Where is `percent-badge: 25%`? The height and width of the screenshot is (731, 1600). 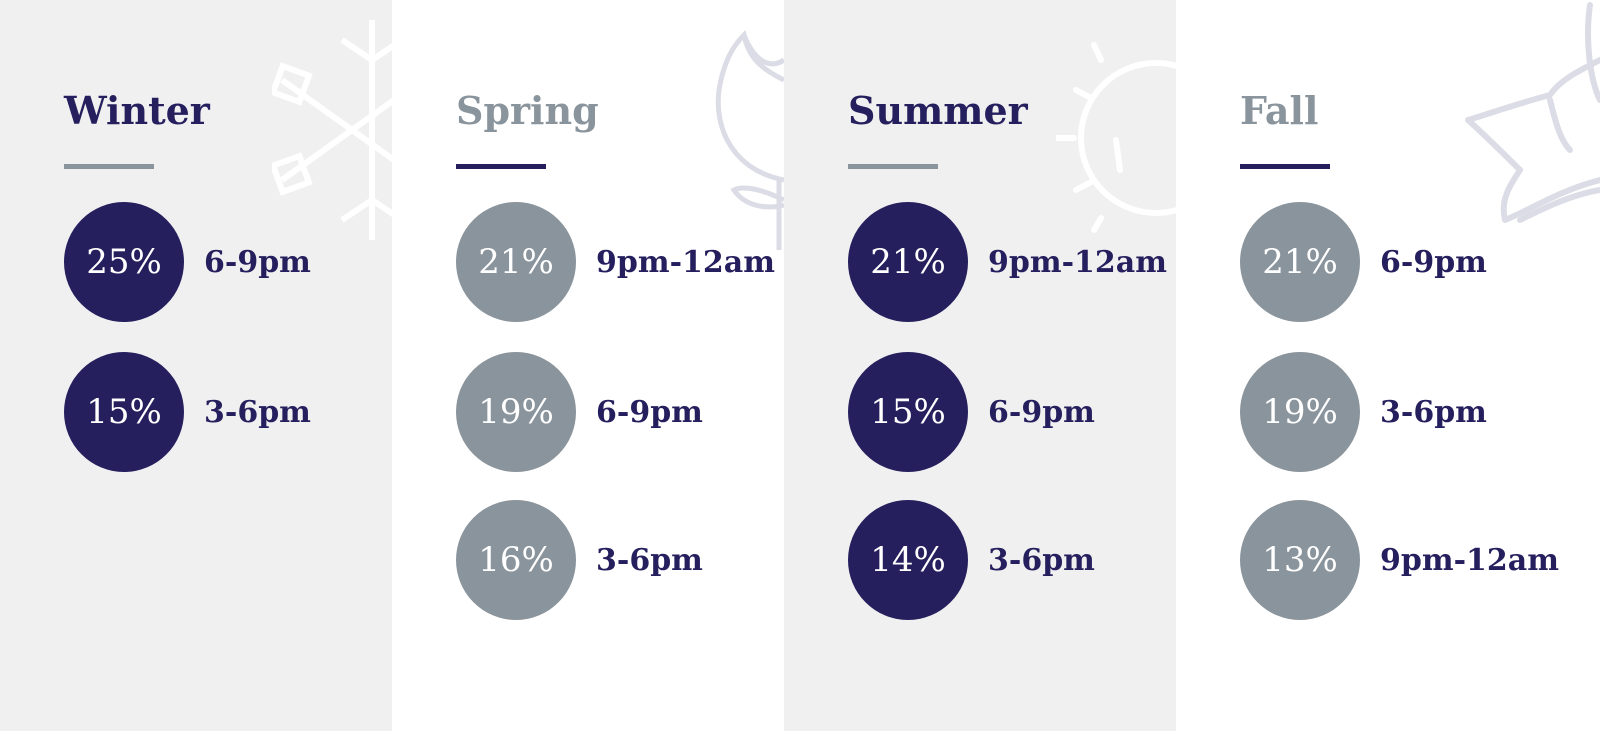 percent-badge: 25% is located at coordinates (124, 262).